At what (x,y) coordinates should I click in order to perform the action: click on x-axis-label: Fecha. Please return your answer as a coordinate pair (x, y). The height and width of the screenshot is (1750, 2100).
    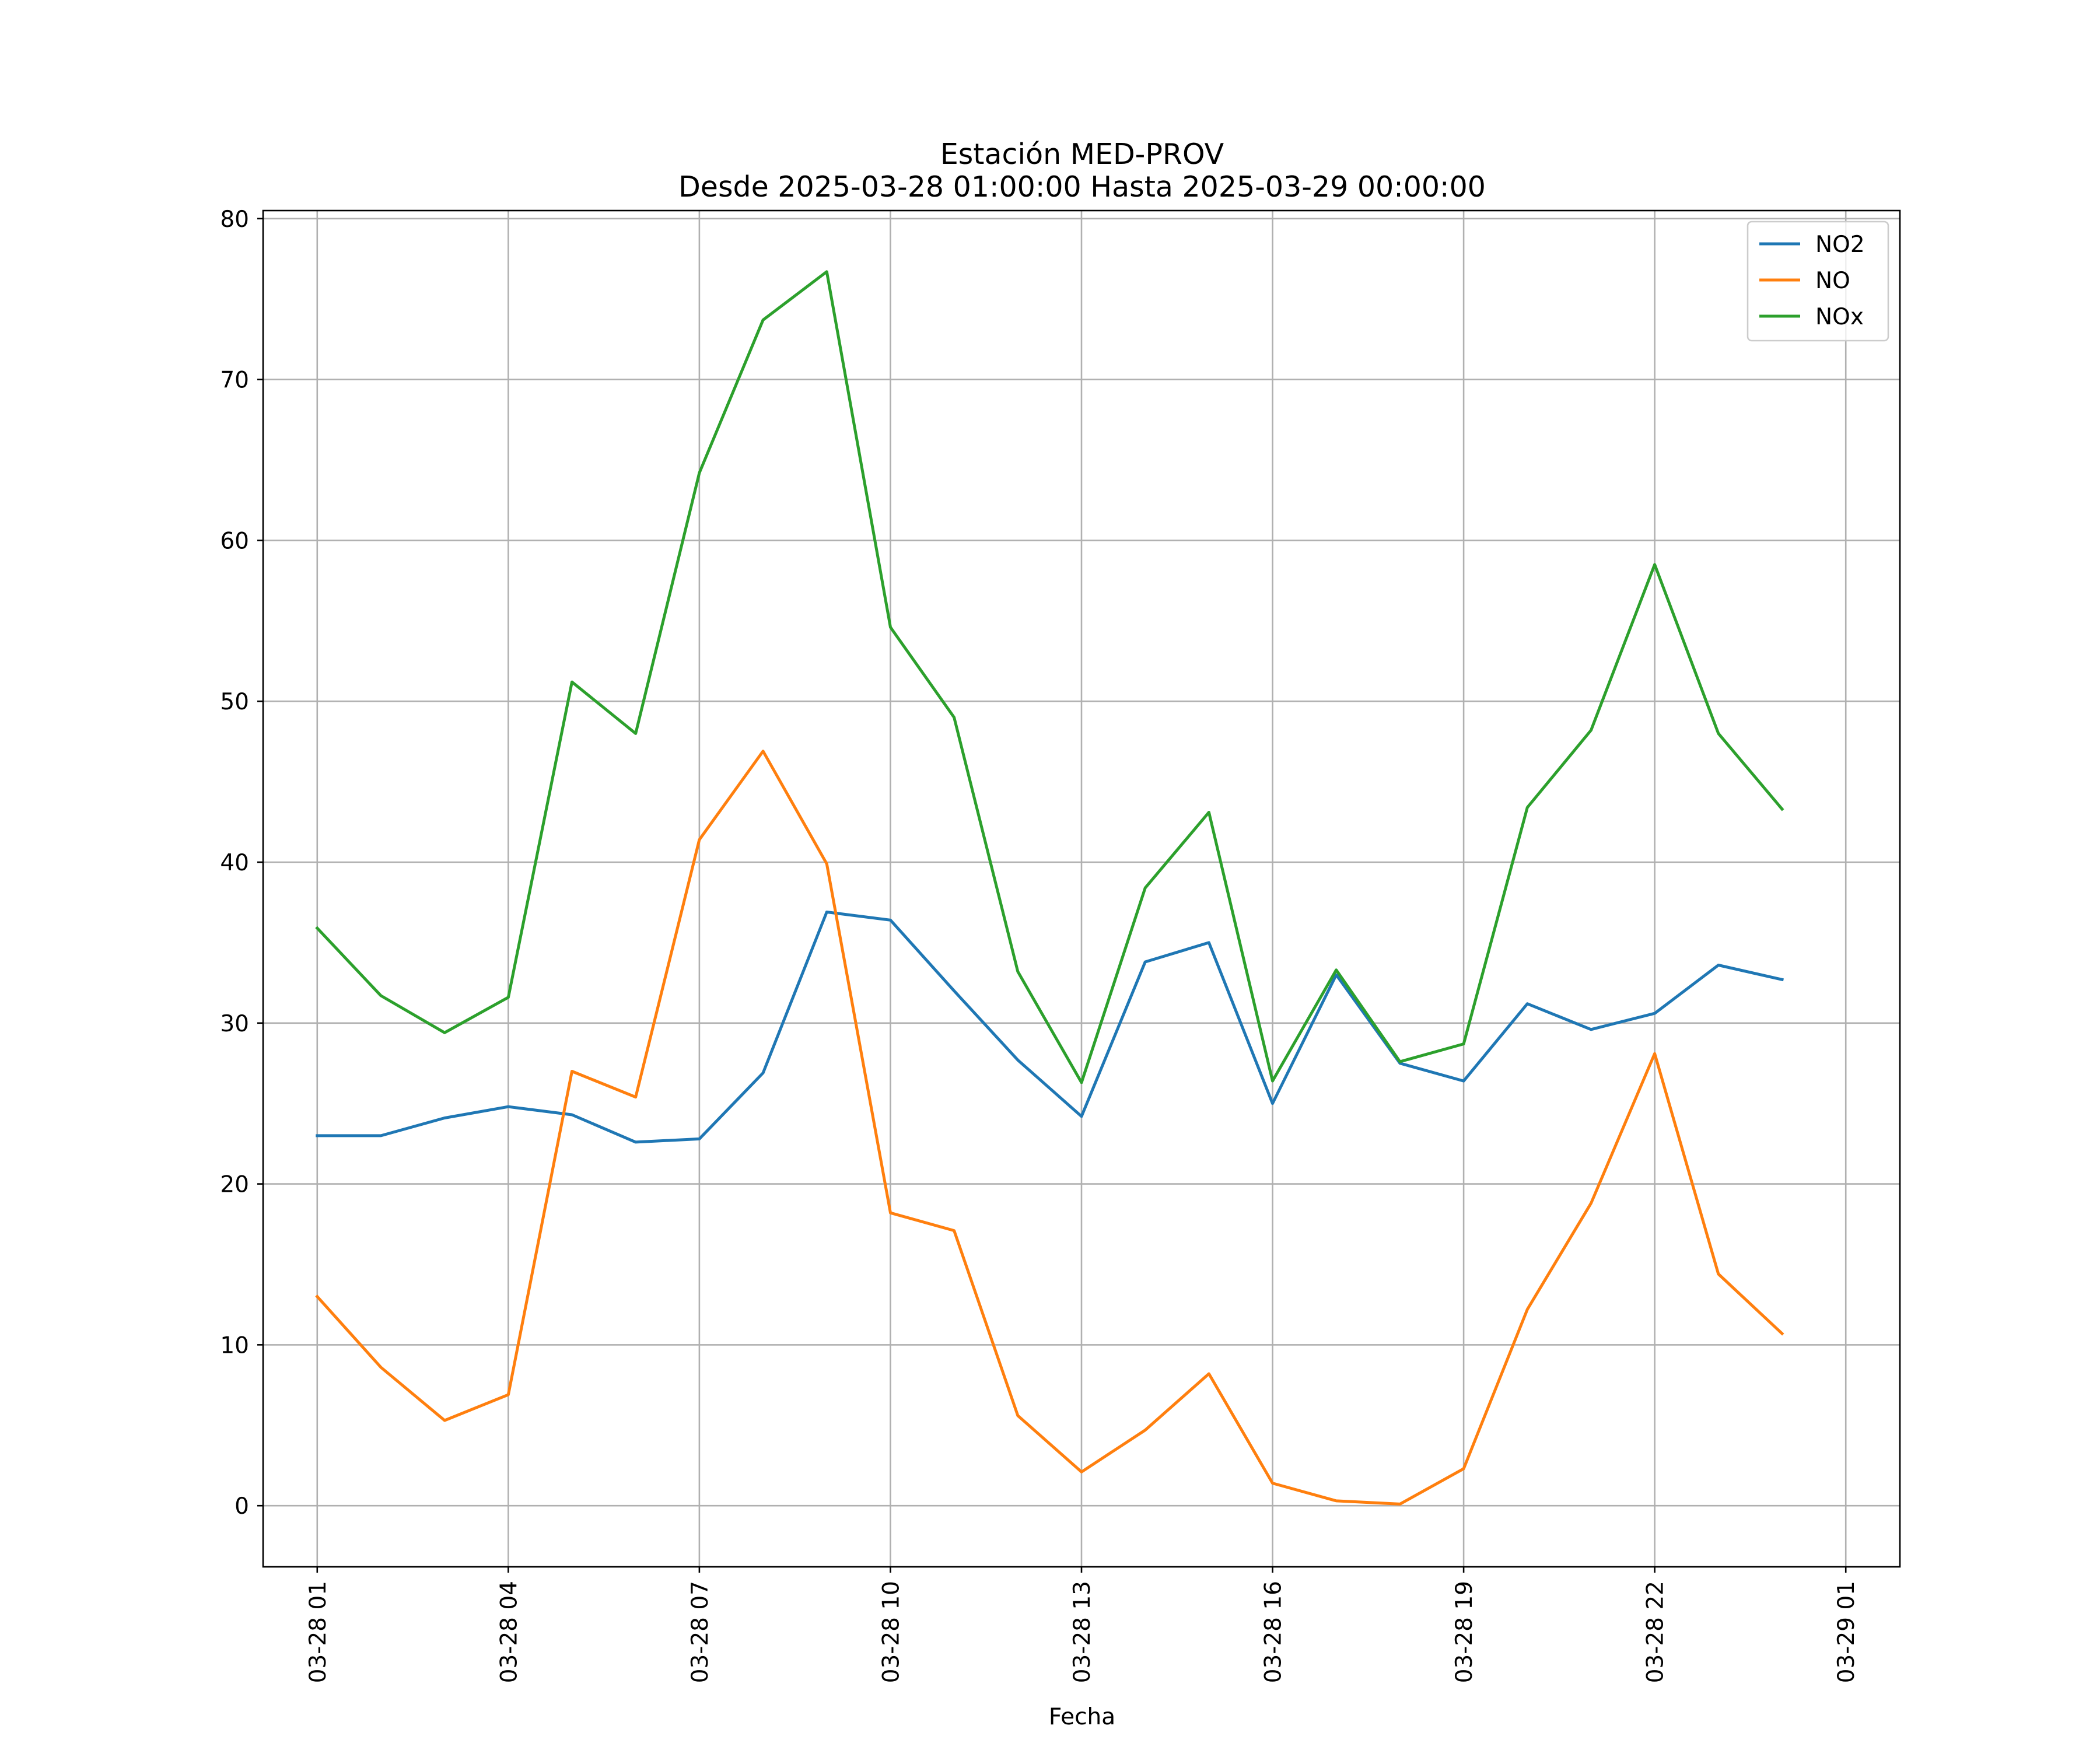
    Looking at the image, I should click on (1082, 1717).